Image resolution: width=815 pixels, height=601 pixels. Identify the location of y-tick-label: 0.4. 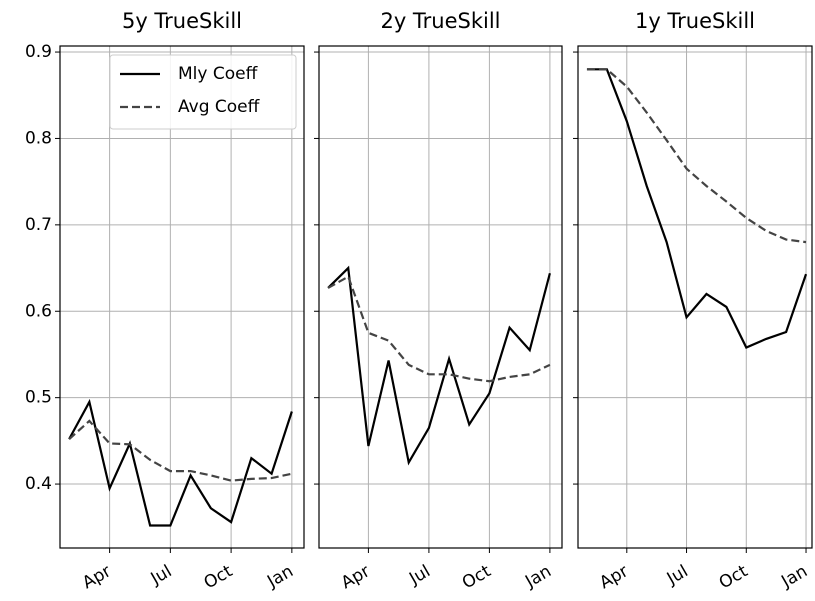
(38, 484).